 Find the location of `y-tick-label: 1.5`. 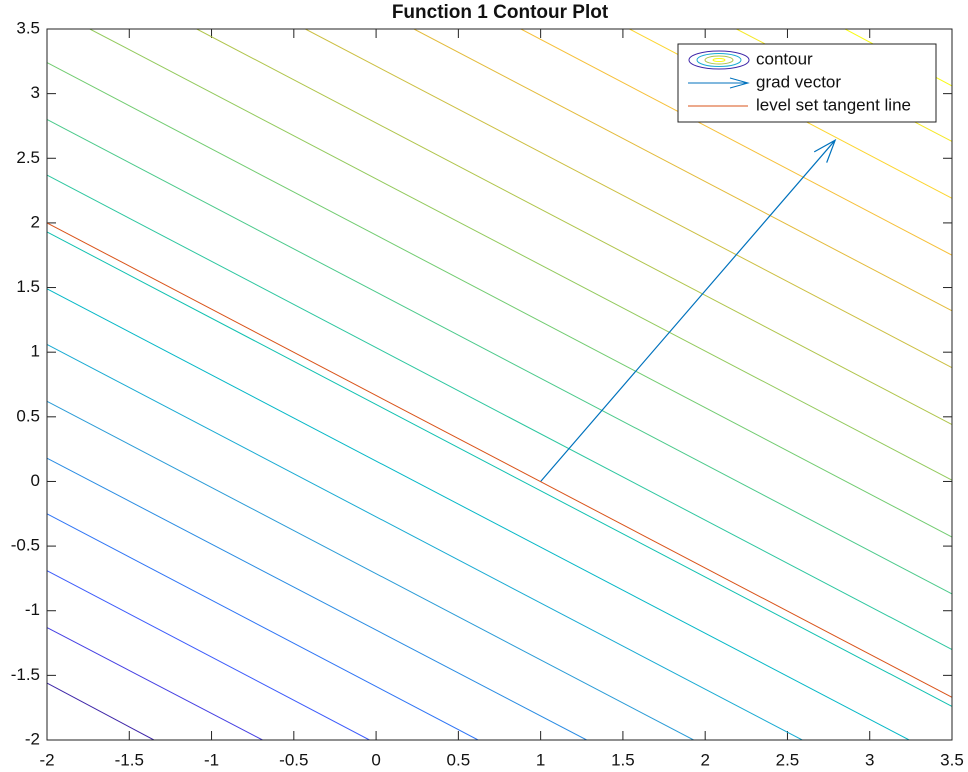

y-tick-label: 1.5 is located at coordinates (28, 286).